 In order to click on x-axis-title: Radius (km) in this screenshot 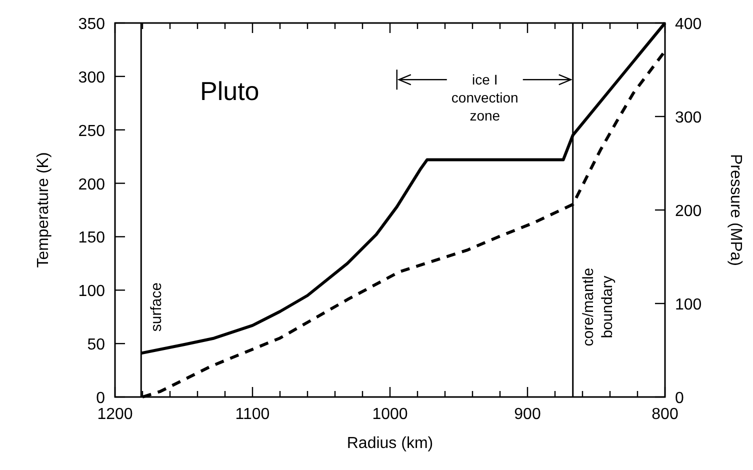, I will do `click(390, 443)`.